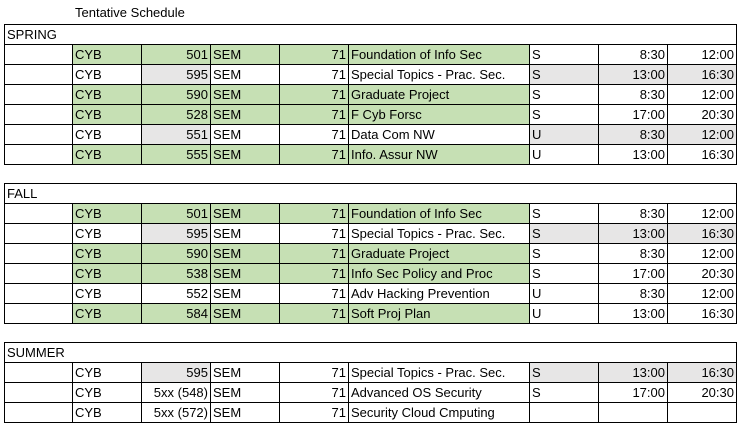 The height and width of the screenshot is (432, 741). Describe the element at coordinates (176, 114) in the screenshot. I see `course-number-cell: 528` at that location.